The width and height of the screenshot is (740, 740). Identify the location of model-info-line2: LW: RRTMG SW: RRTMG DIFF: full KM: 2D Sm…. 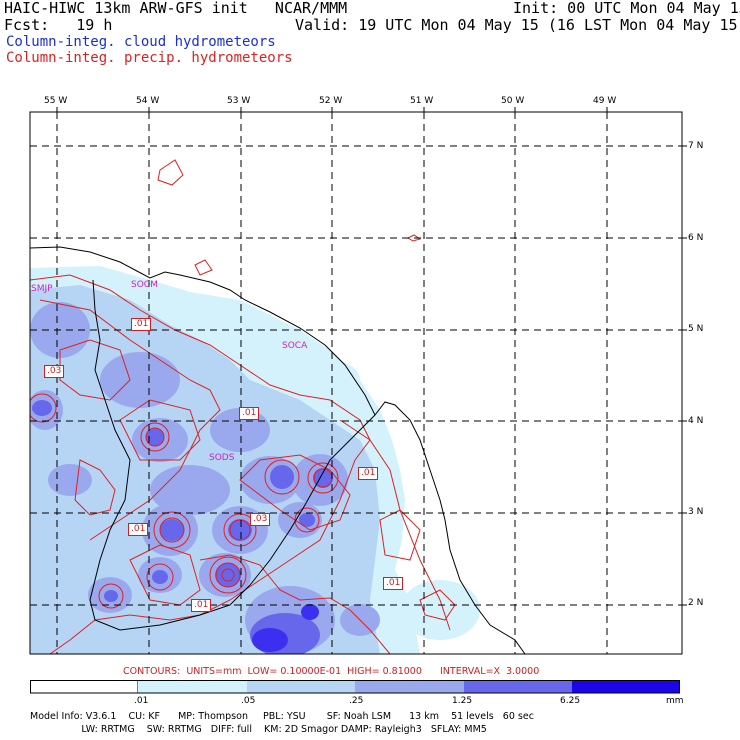
(258, 729).